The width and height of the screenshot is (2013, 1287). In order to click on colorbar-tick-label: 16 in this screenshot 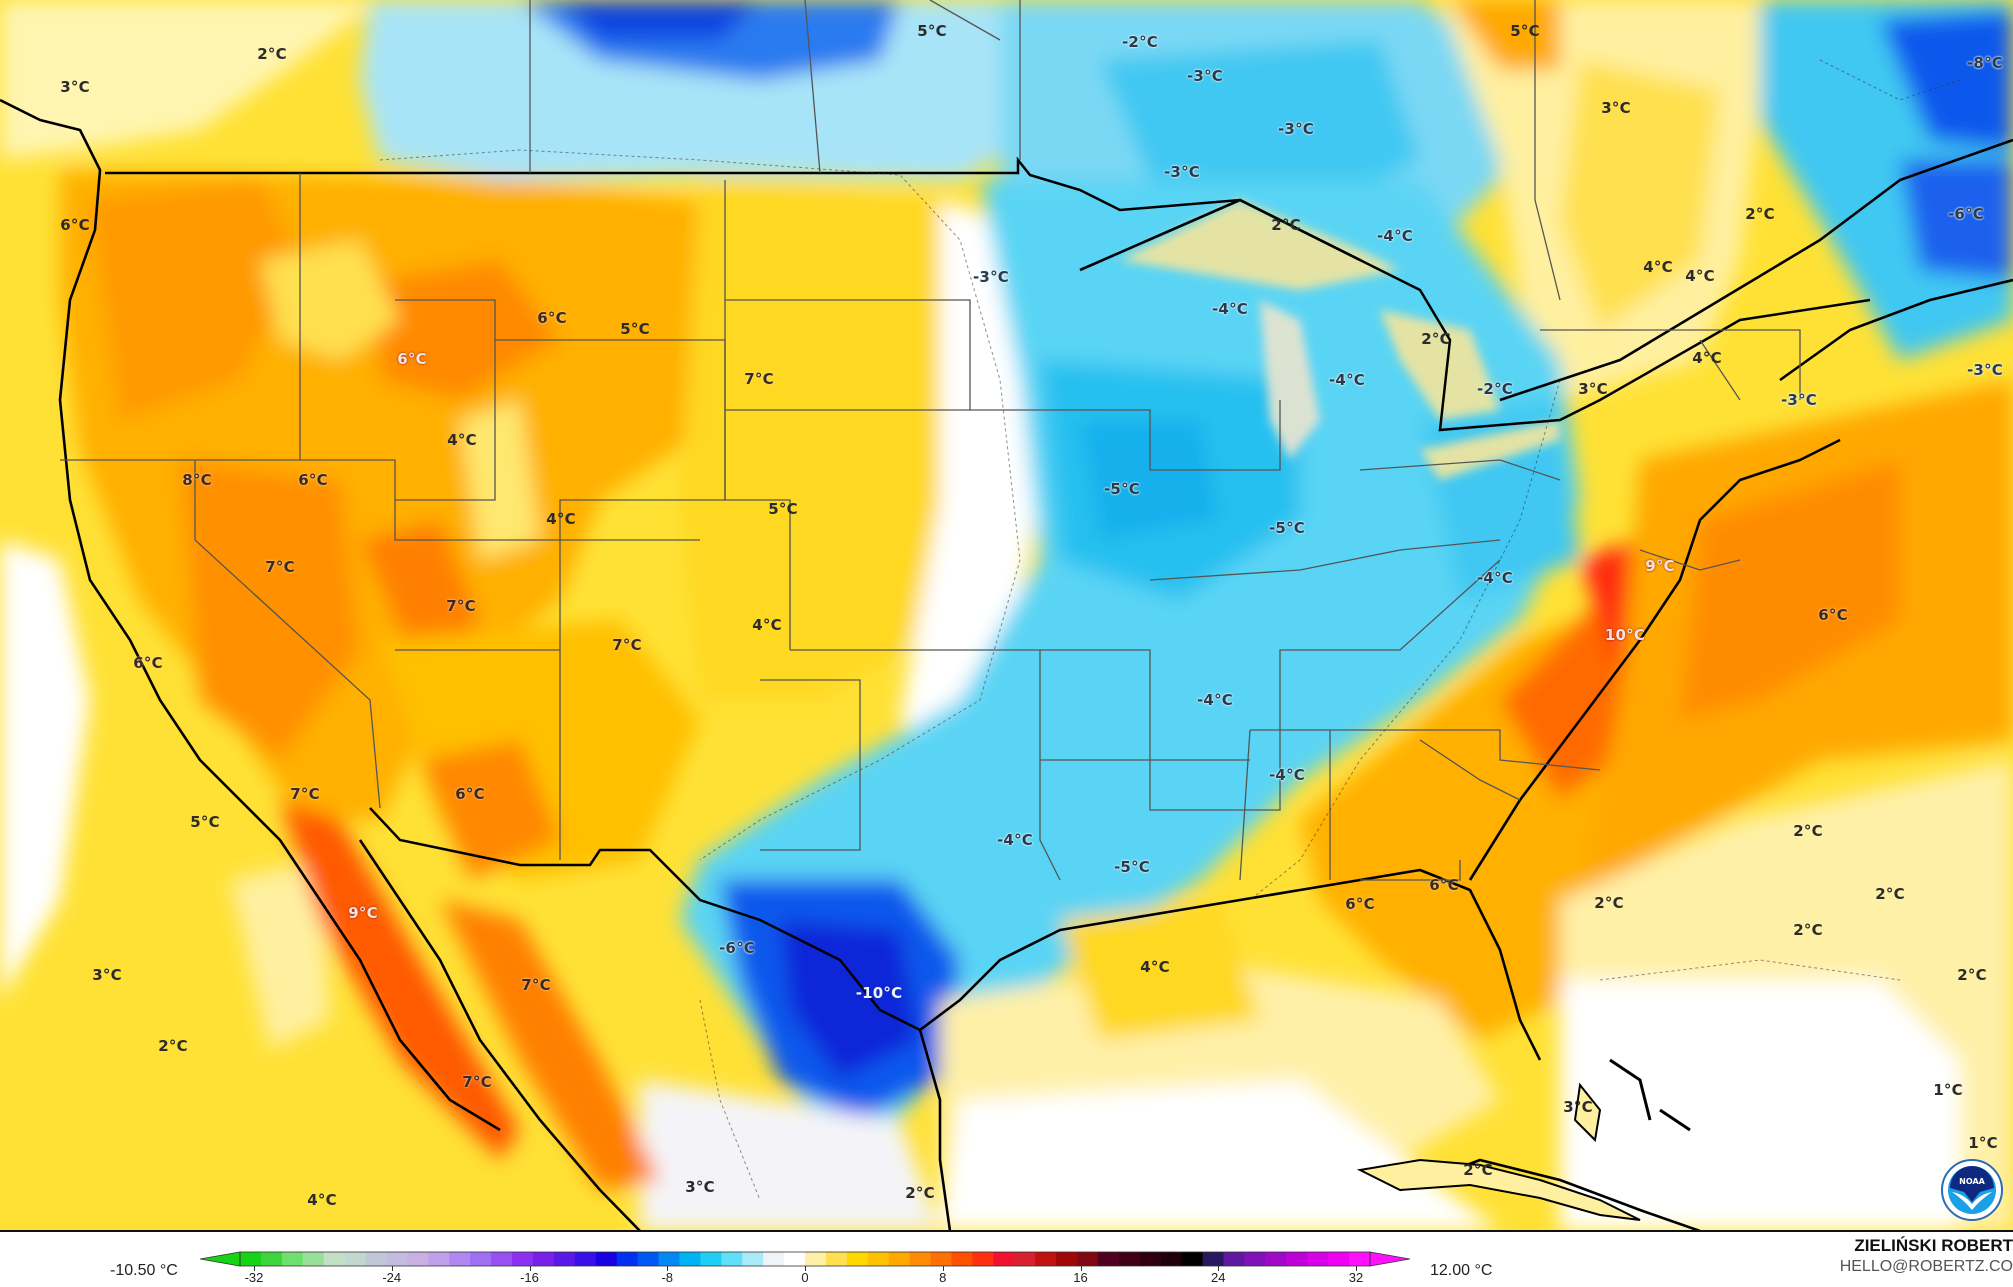, I will do `click(1080, 1277)`.